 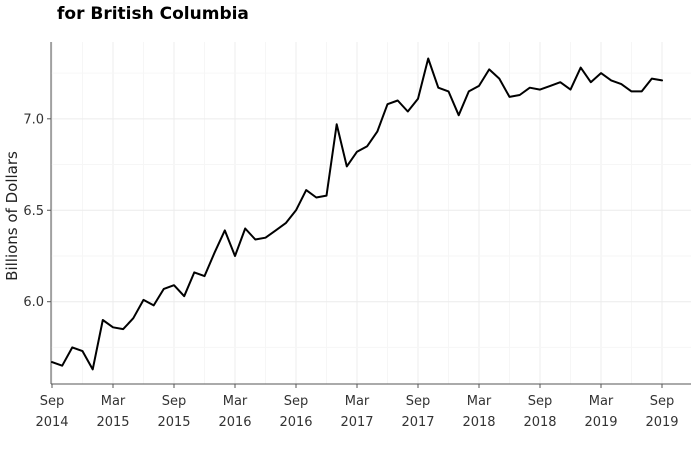 I want to click on y-axis-title: Billions of Dollars, so click(x=12, y=216).